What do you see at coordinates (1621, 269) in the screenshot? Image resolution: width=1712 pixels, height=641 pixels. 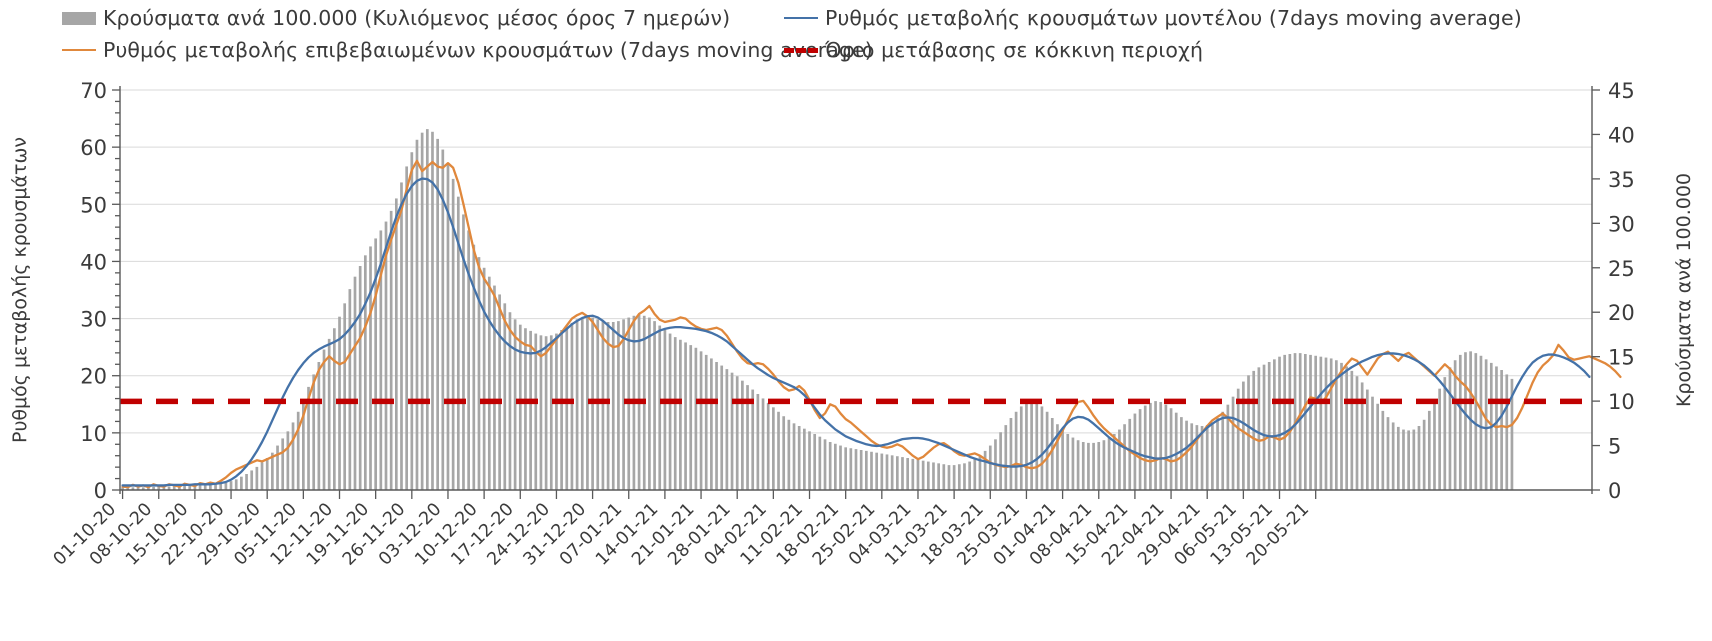 I see `right-axis-tick-label: 25` at bounding box center [1621, 269].